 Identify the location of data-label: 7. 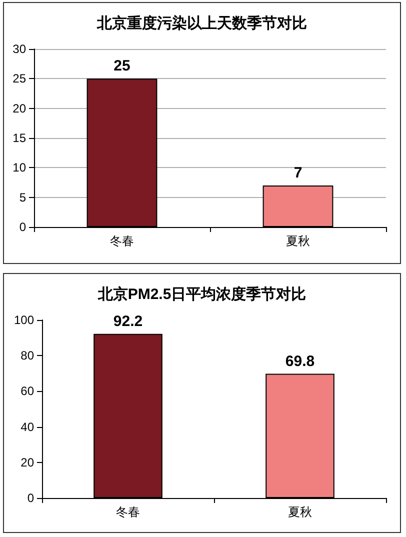
(298, 173).